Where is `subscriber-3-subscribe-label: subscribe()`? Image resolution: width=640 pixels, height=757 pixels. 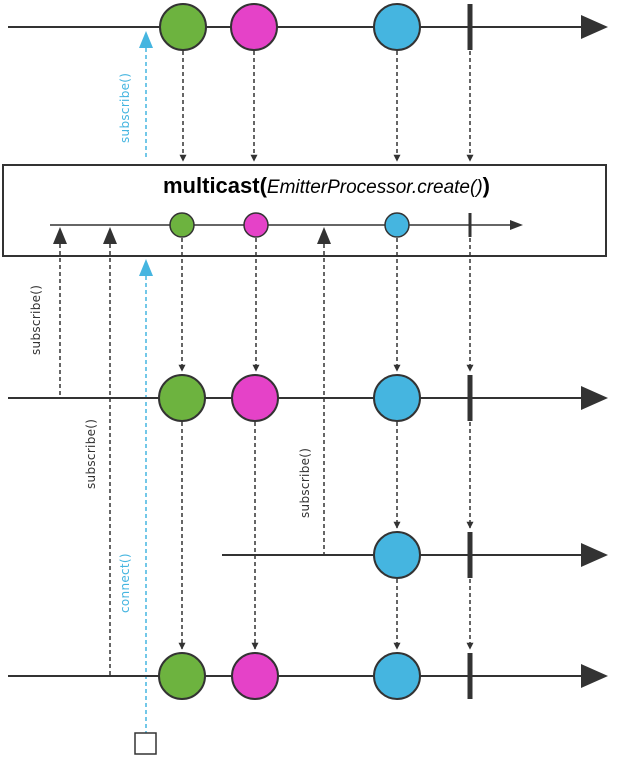 subscriber-3-subscribe-label: subscribe() is located at coordinates (91, 454).